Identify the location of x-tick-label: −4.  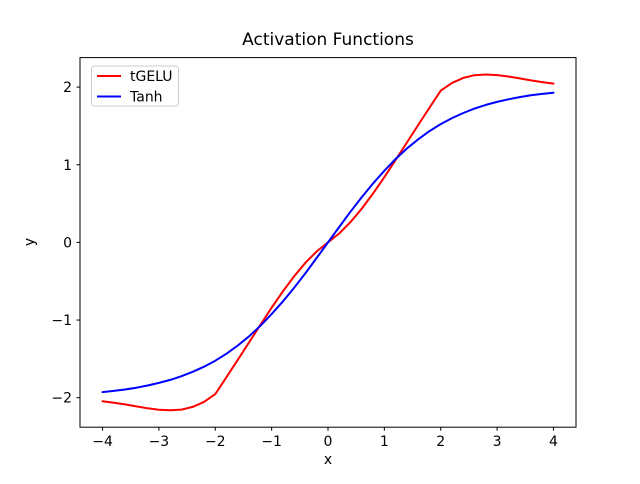
(102, 442).